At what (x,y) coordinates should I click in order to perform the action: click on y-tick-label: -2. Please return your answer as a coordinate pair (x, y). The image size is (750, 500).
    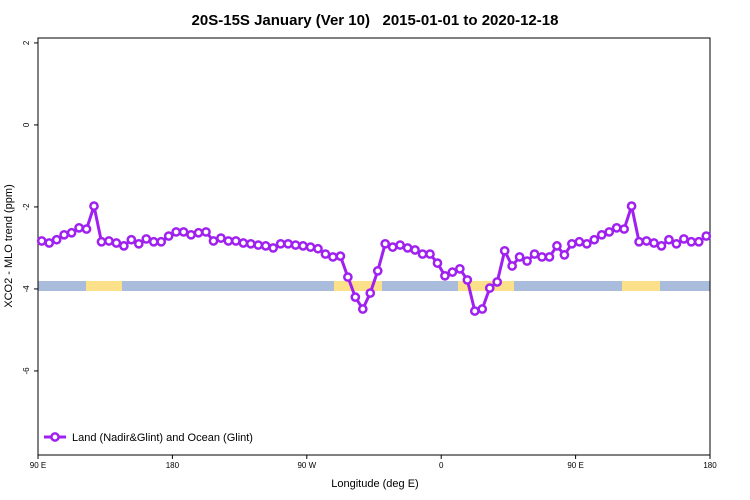
    Looking at the image, I should click on (26, 207).